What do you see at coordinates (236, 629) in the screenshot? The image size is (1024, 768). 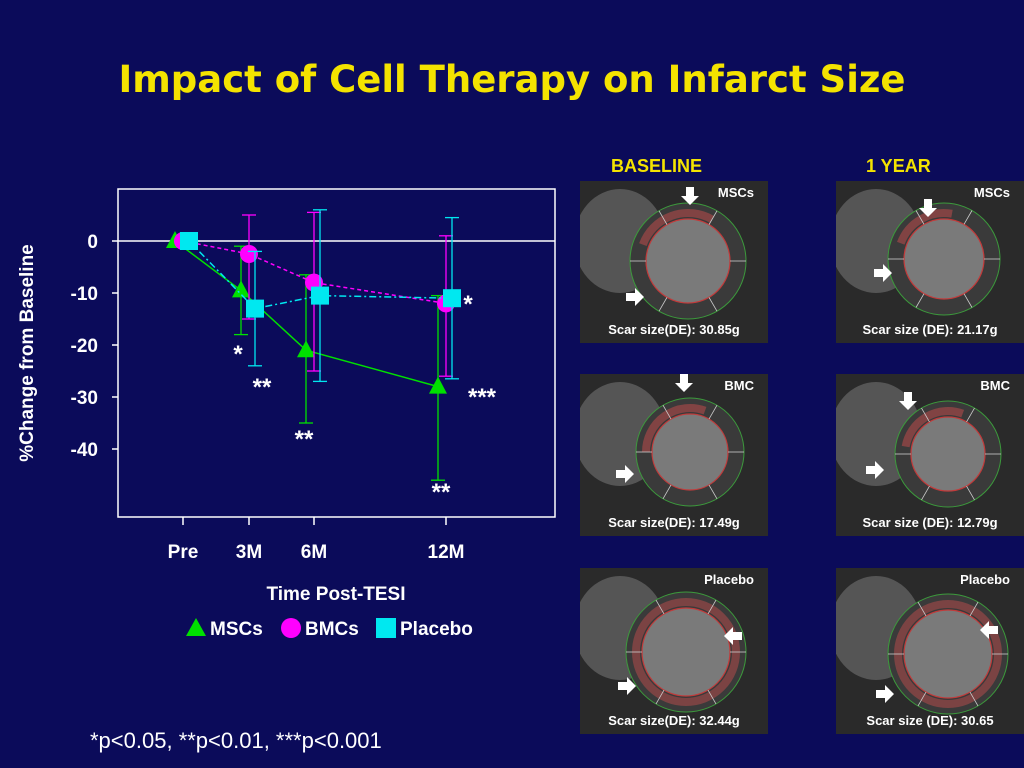 I see `legend-label: MSCs` at bounding box center [236, 629].